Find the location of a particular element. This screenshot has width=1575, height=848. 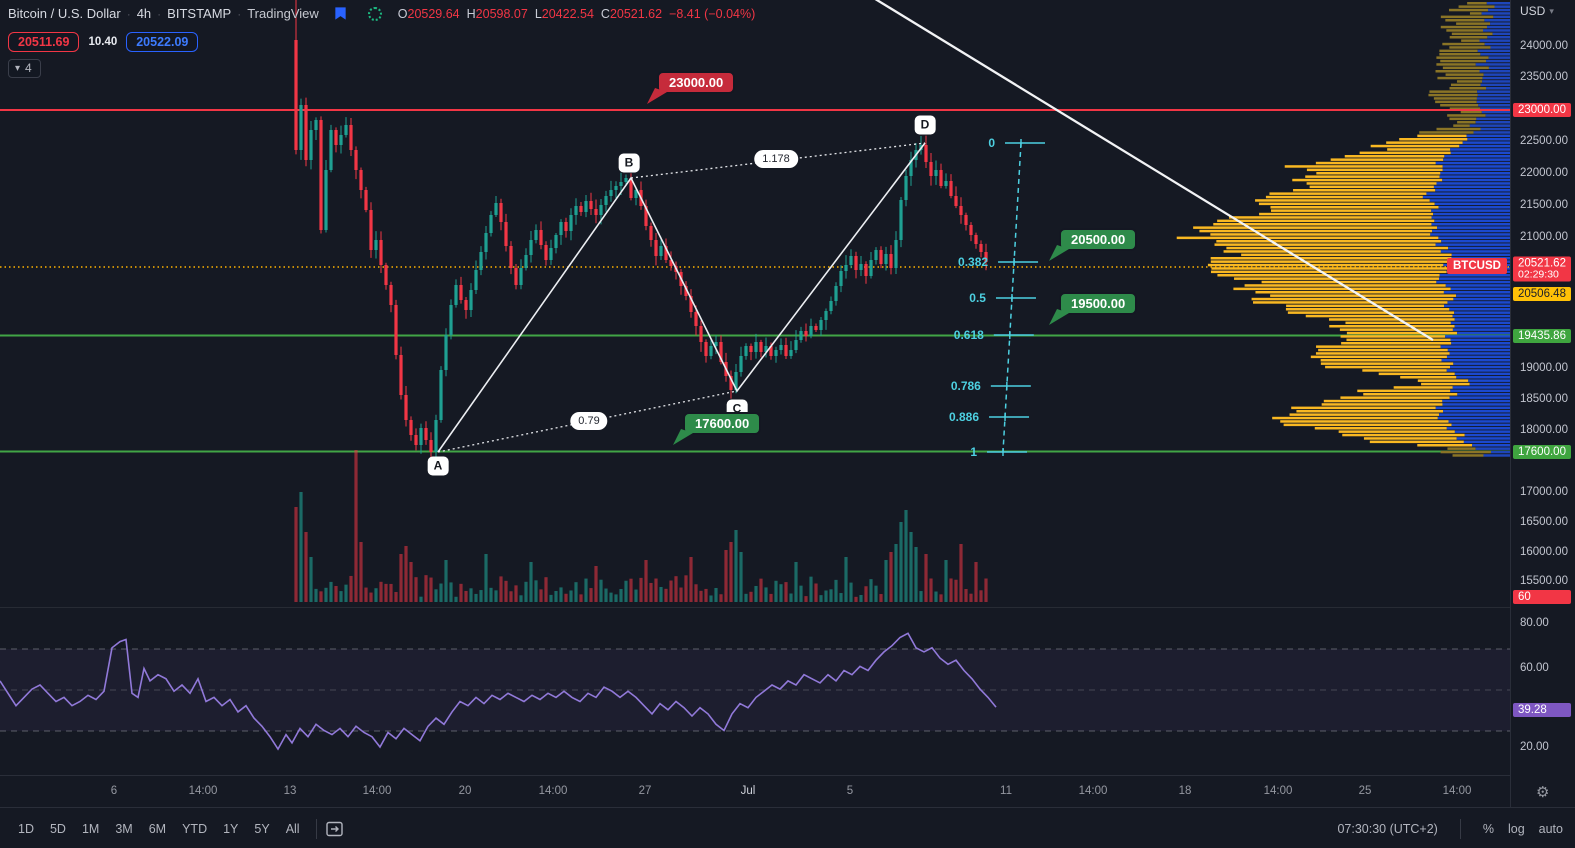

price-scale-label: 21000.00 is located at coordinates (1544, 237).